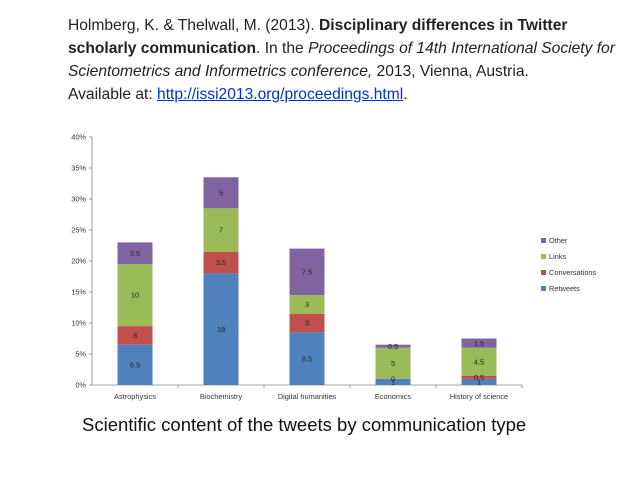 The height and width of the screenshot is (479, 638). I want to click on data-label: 1.5, so click(479, 343).